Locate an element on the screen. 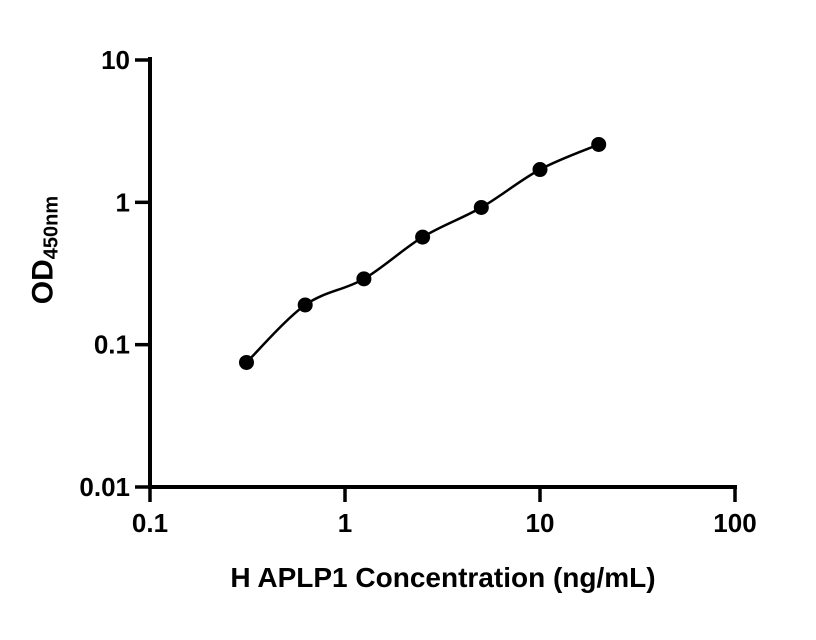  x-axis-tick-label: 100 is located at coordinates (734, 523).